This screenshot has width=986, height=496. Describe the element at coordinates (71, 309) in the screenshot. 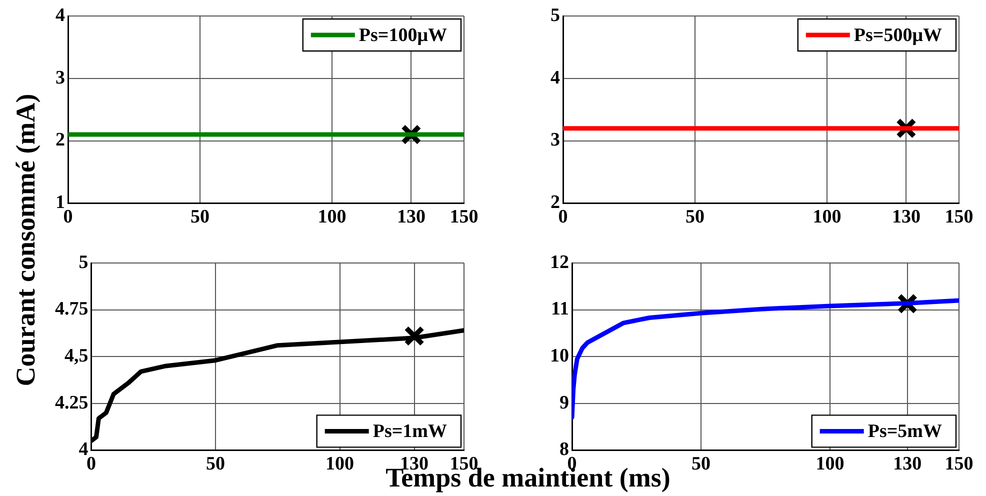

I see `y-tick-label: 4.75` at that location.